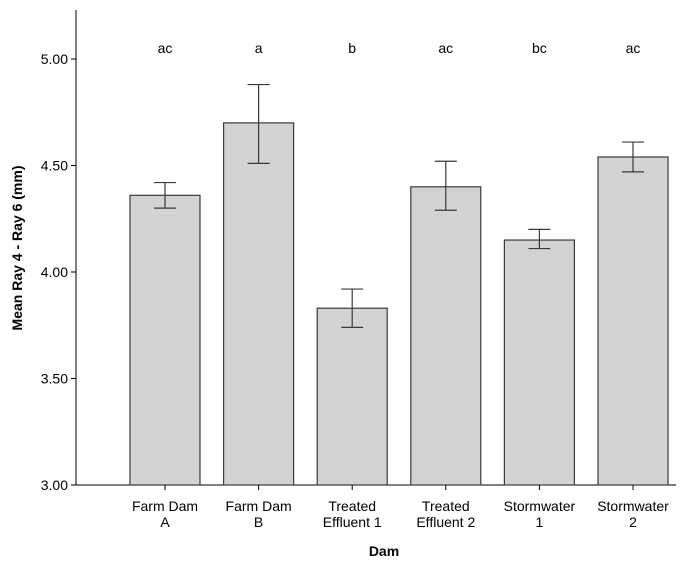  Describe the element at coordinates (259, 514) in the screenshot. I see `x-category-label: Farm Dam B` at that location.